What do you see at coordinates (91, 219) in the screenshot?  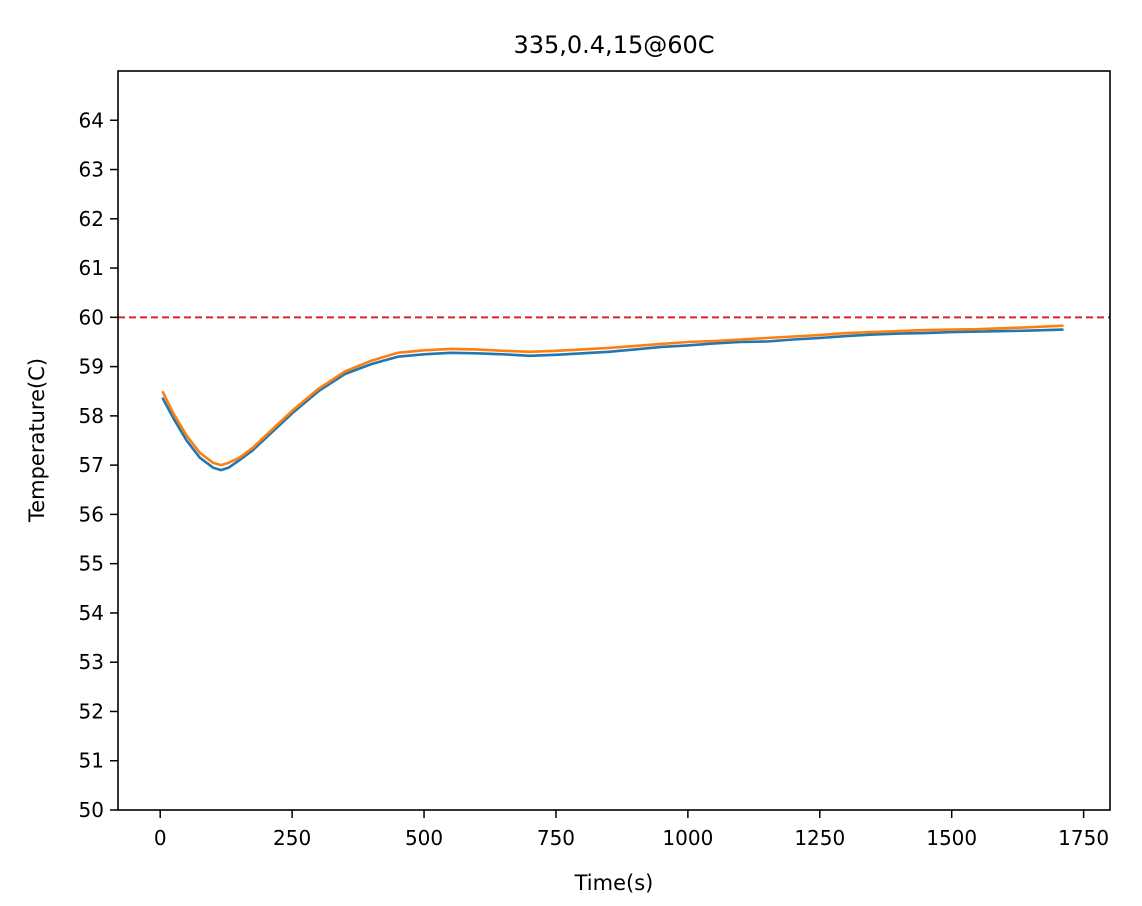 I see `y-tick-label: 62` at bounding box center [91, 219].